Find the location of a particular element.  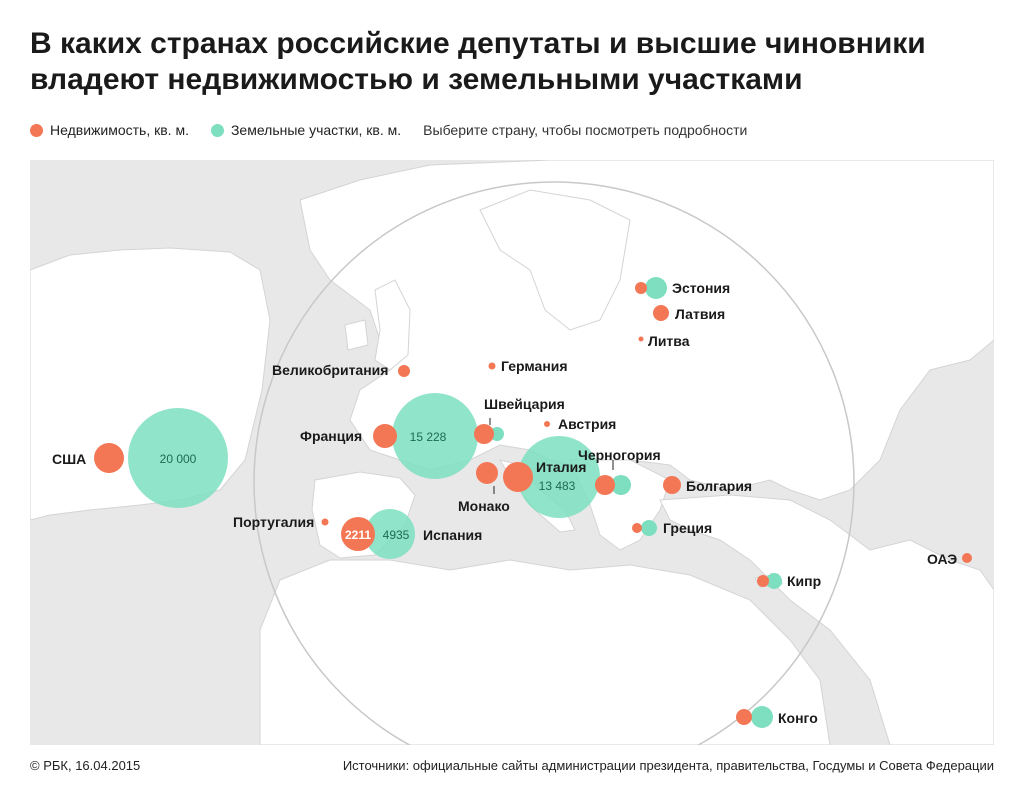

label-latvia: Латвия is located at coordinates (700, 314).